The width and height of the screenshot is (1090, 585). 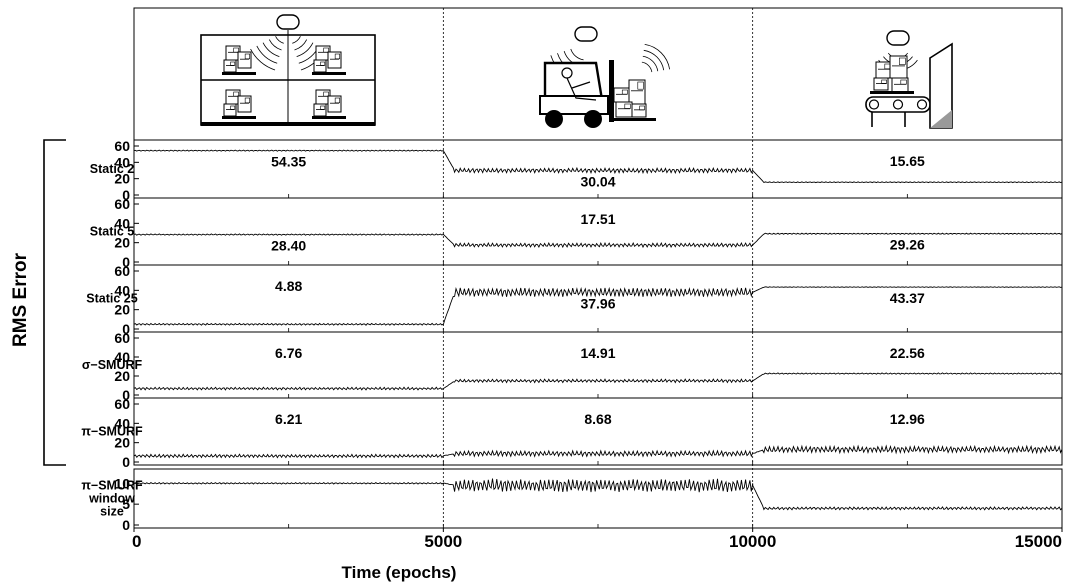 What do you see at coordinates (907, 298) in the screenshot?
I see `segment-value-label: 43.37` at bounding box center [907, 298].